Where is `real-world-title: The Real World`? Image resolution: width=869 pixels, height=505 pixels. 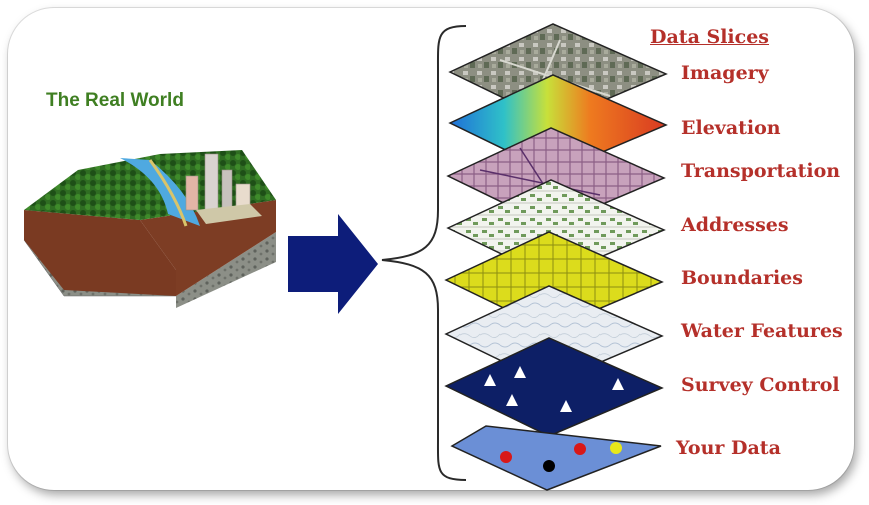
real-world-title: The Real World is located at coordinates (115, 100).